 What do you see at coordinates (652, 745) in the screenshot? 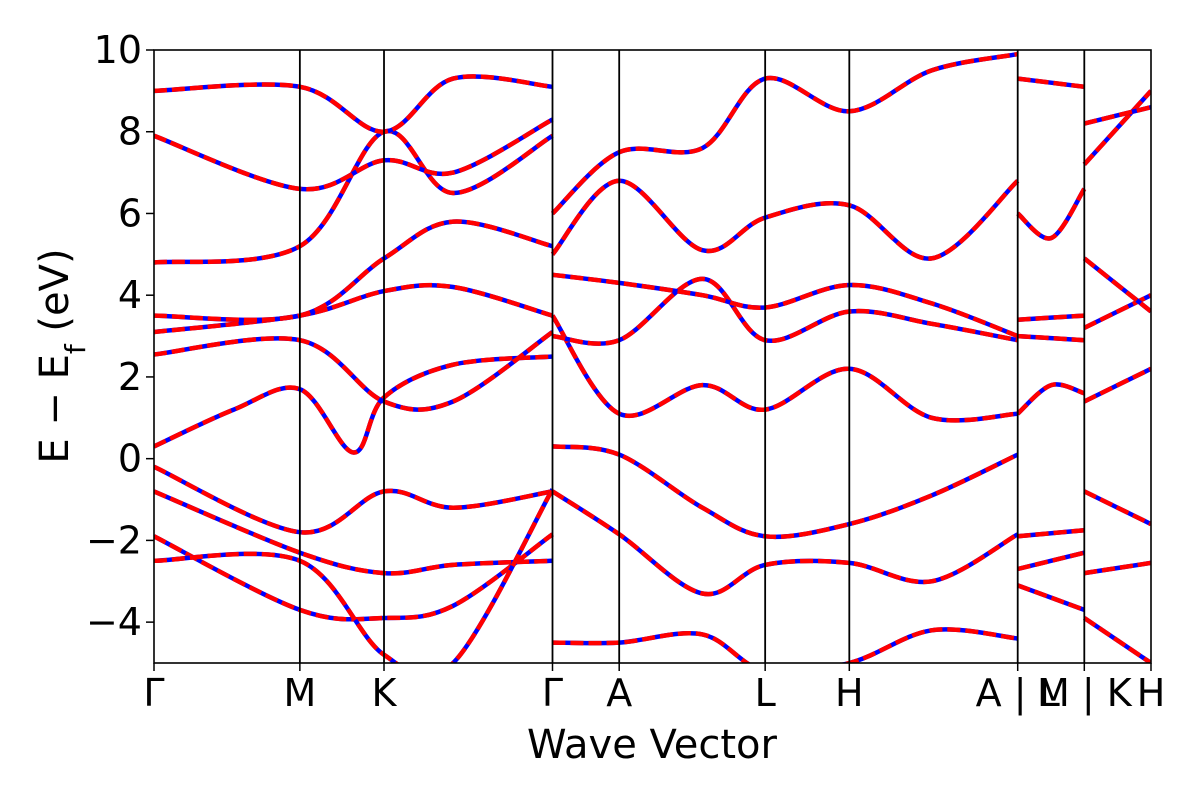
I see `x-axis-title: Wave Vector` at bounding box center [652, 745].